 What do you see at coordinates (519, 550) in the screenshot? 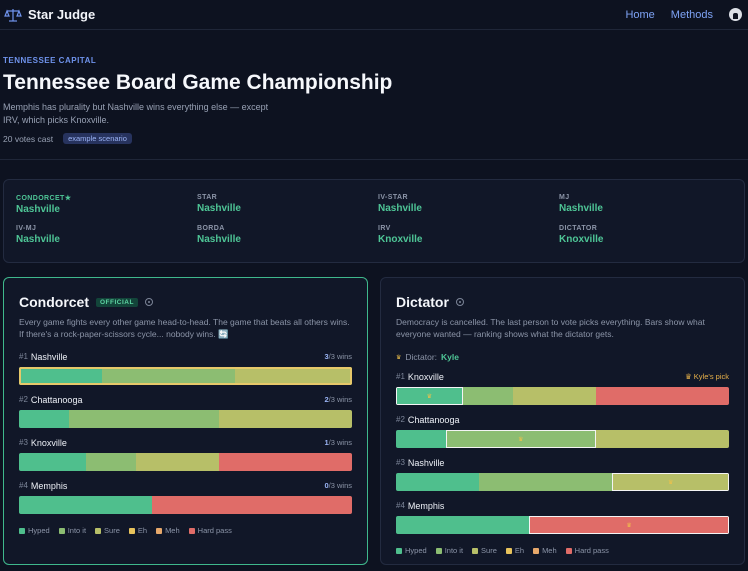
I see `legend-label: Eh` at bounding box center [519, 550].